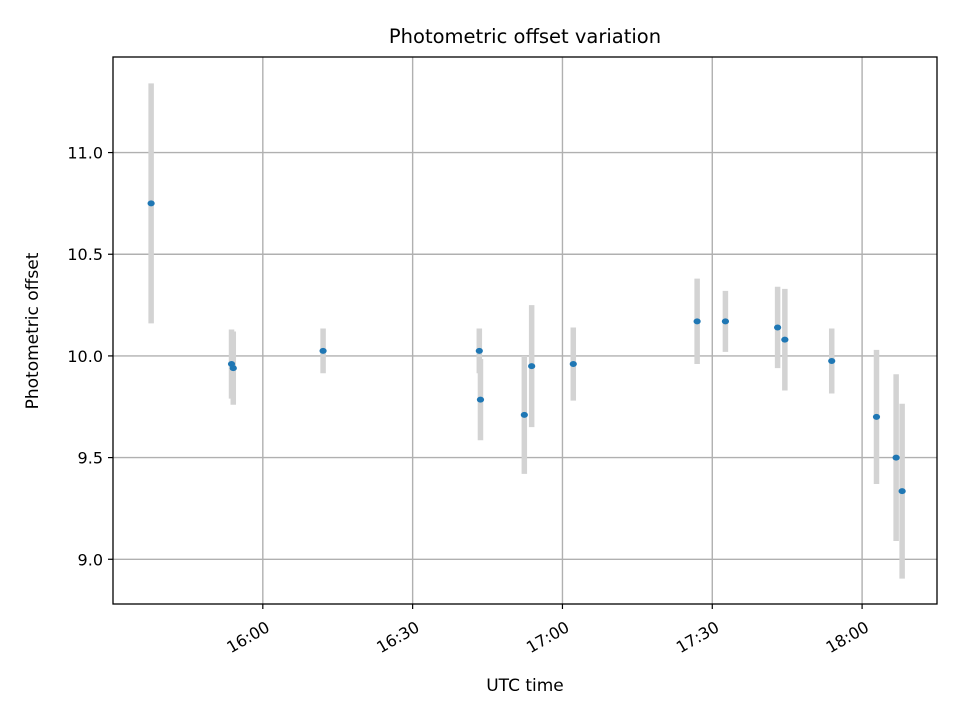 This screenshot has width=960, height=720. I want to click on y-tick-label: 9.5, so click(90, 458).